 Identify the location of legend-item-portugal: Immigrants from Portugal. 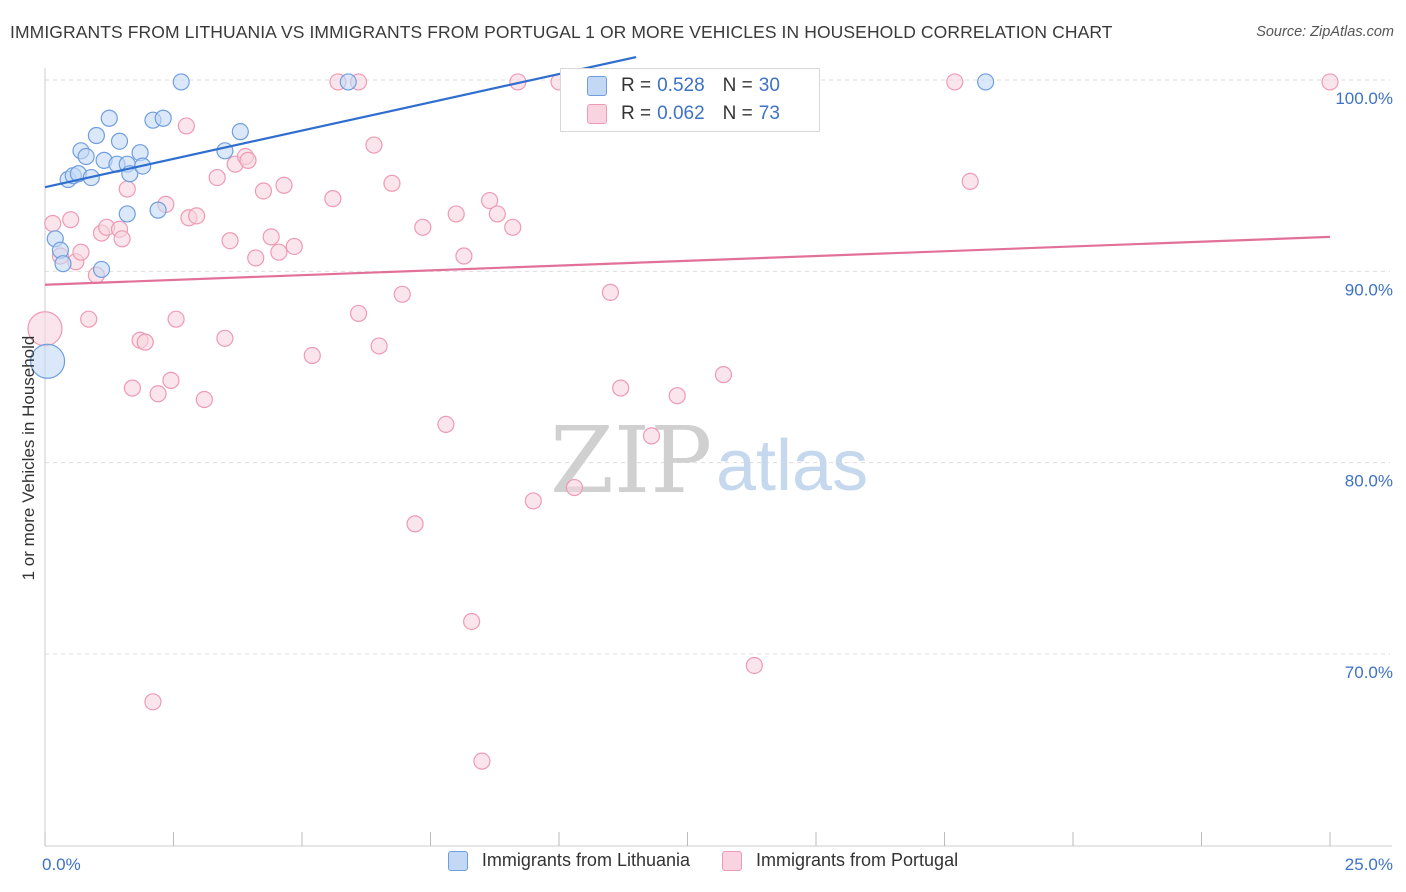
(840, 860).